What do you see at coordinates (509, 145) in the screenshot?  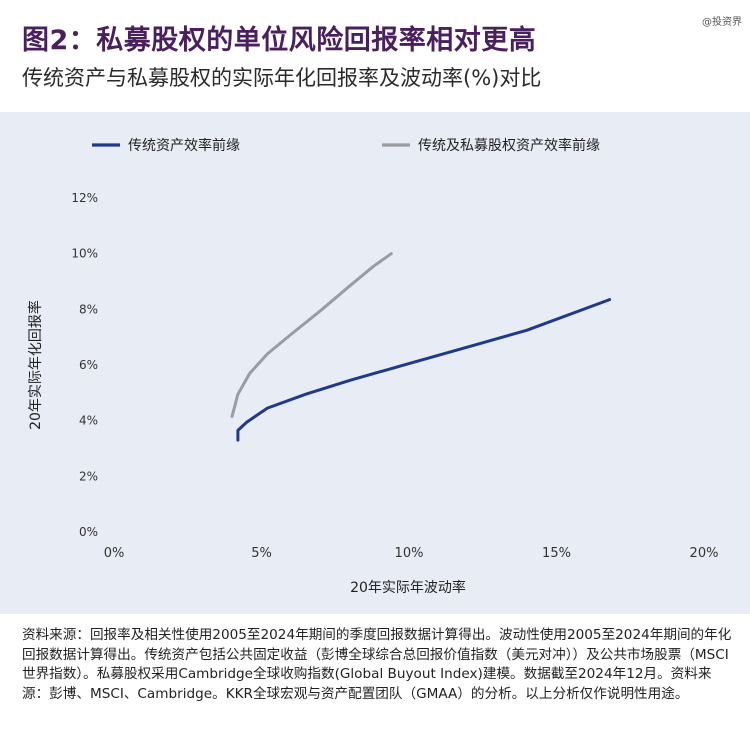 I see `legend-label: 传统及私募股权资产效率前缘` at bounding box center [509, 145].